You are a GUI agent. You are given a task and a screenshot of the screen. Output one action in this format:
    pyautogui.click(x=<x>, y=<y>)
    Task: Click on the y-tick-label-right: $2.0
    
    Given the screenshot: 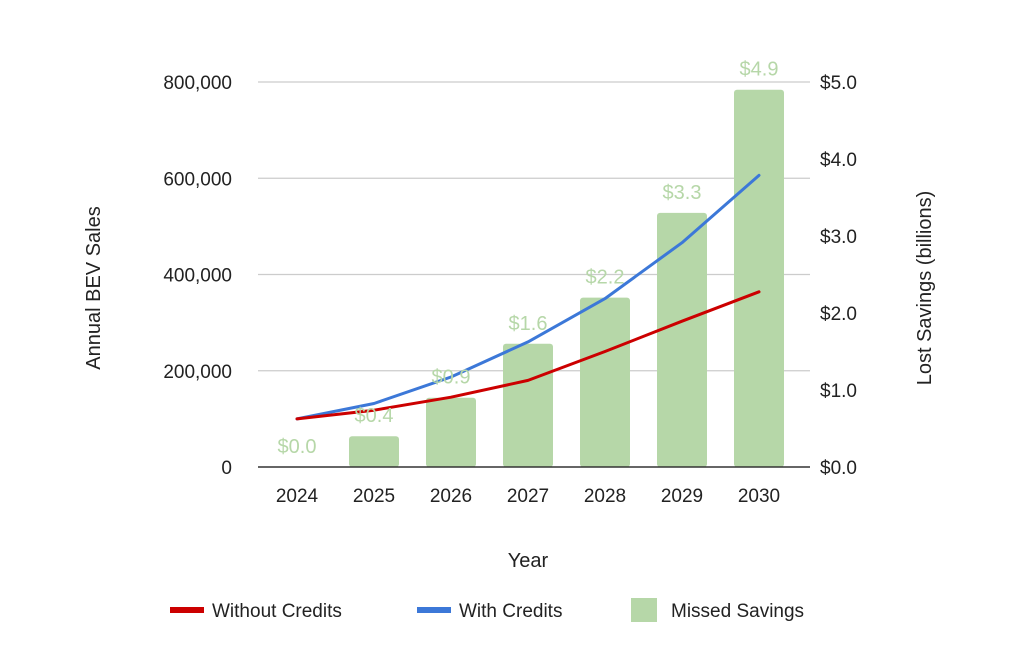 What is the action you would take?
    pyautogui.click(x=838, y=314)
    